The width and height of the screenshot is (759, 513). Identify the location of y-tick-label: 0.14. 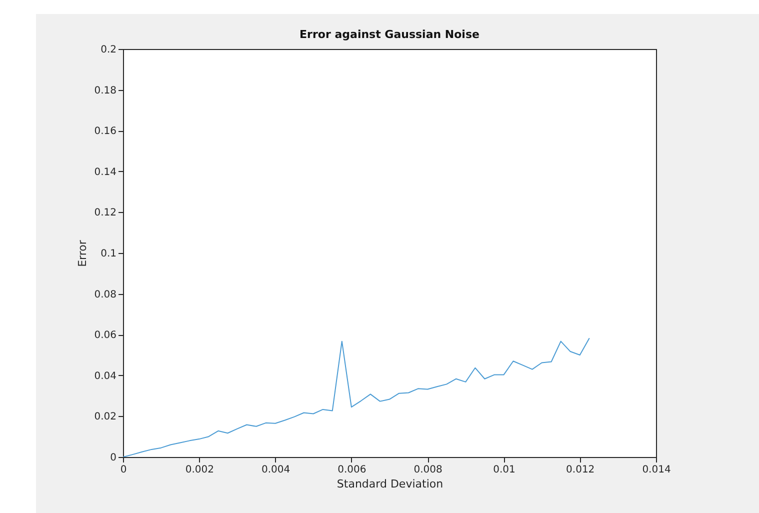
(105, 172).